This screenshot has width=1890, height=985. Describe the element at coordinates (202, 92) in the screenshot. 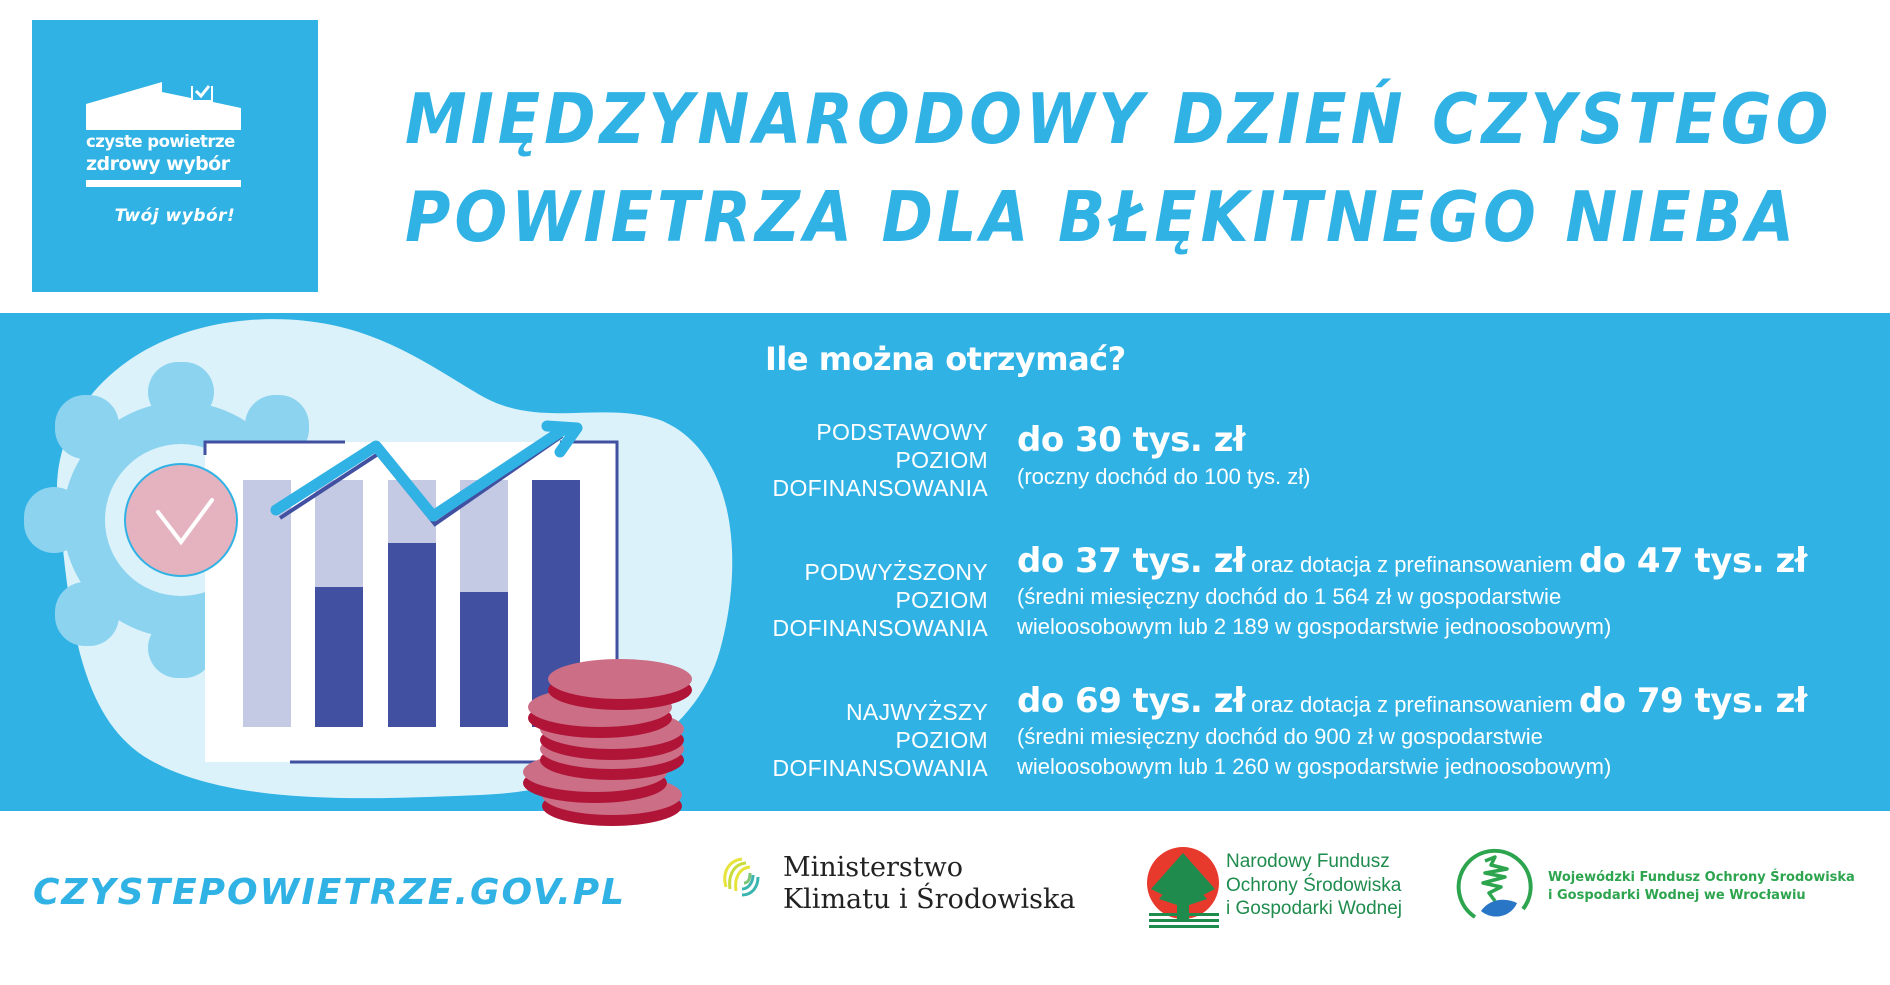

I see `checkbox-check-icon` at that location.